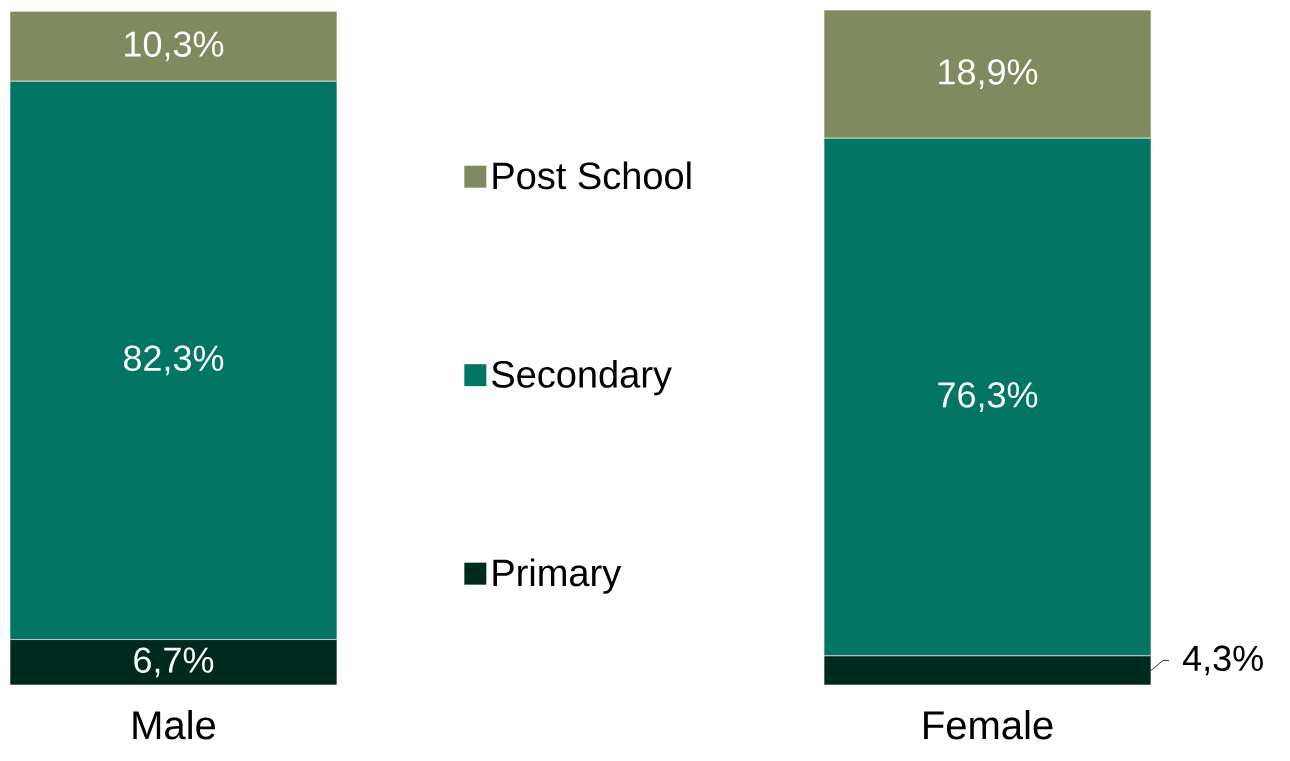 The height and width of the screenshot is (761, 1290). What do you see at coordinates (174, 360) in the screenshot?
I see `data-label: 82,3%` at bounding box center [174, 360].